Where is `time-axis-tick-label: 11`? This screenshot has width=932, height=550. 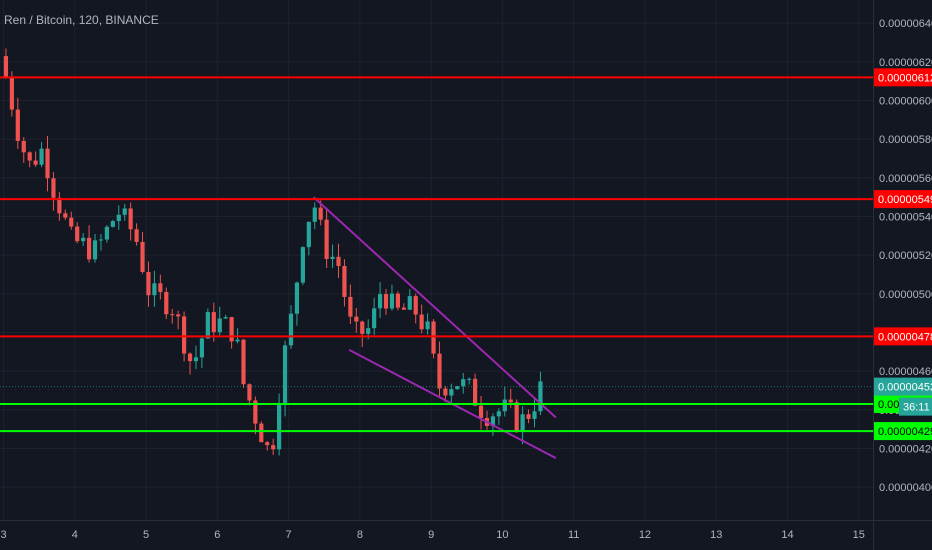 time-axis-tick-label: 11 is located at coordinates (573, 535).